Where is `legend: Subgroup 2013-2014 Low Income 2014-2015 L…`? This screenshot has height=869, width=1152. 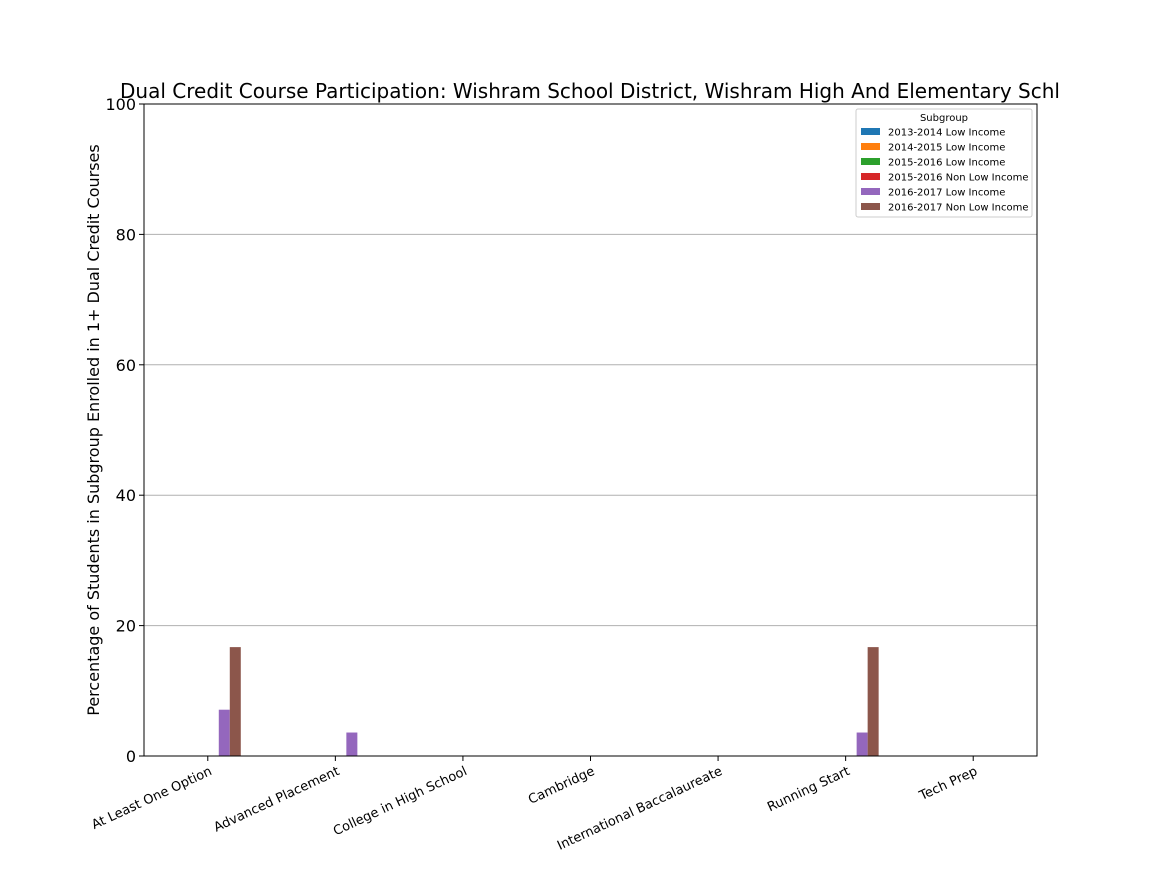 legend: Subgroup 2013-2014 Low Income 2014-2015 L… is located at coordinates (944, 163).